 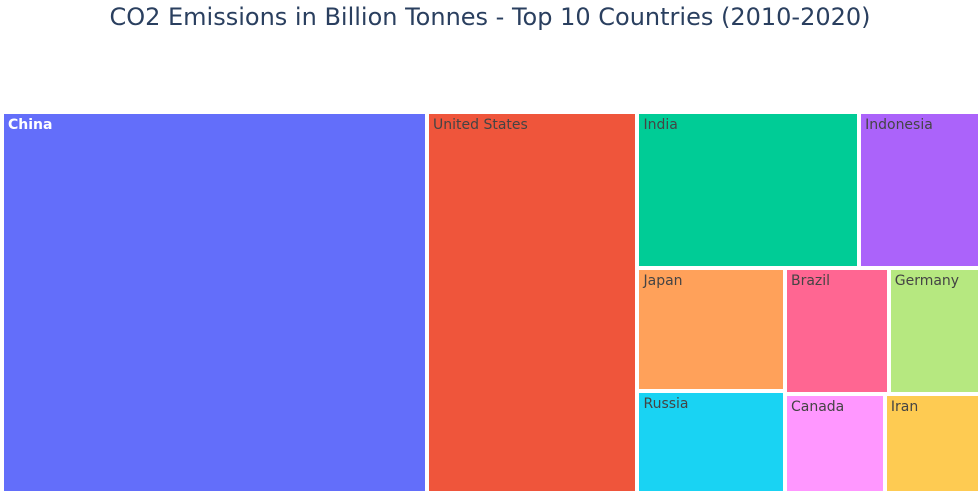 I want to click on treemap-tile-canada: Canada, so click(x=834, y=443).